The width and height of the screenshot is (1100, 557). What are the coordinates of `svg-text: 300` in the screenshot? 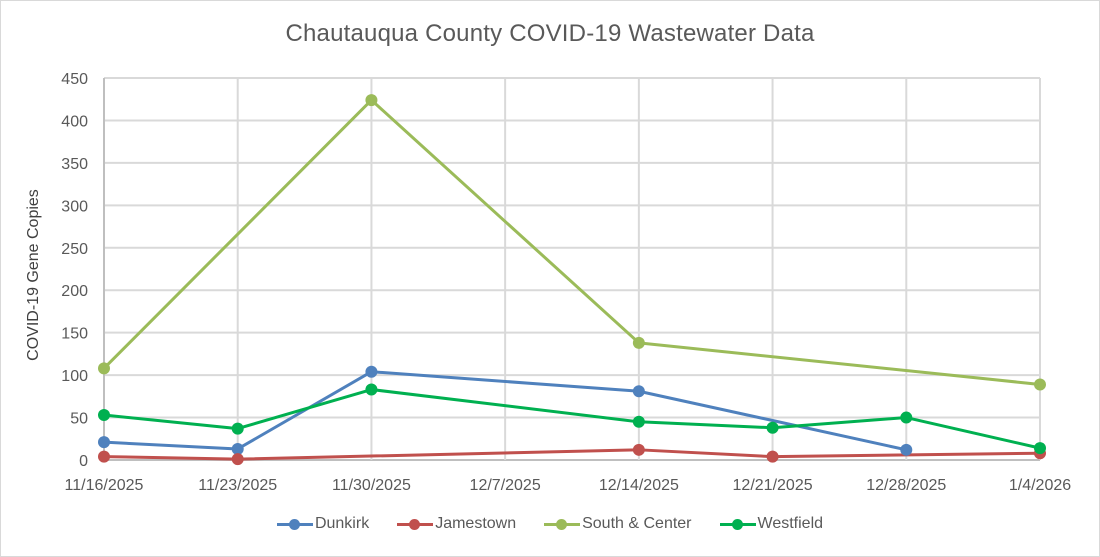 It's located at (74, 206).